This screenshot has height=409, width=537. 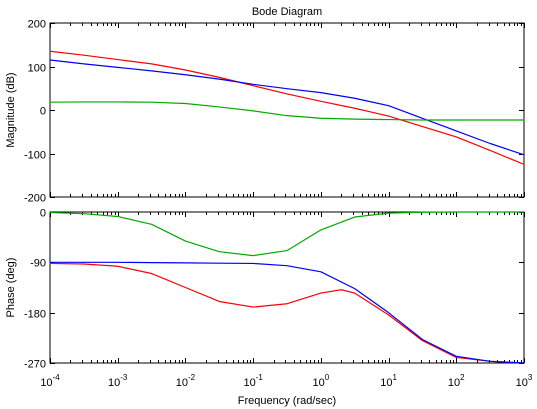 I want to click on x-tick-label: 10⁻³, so click(x=118, y=381).